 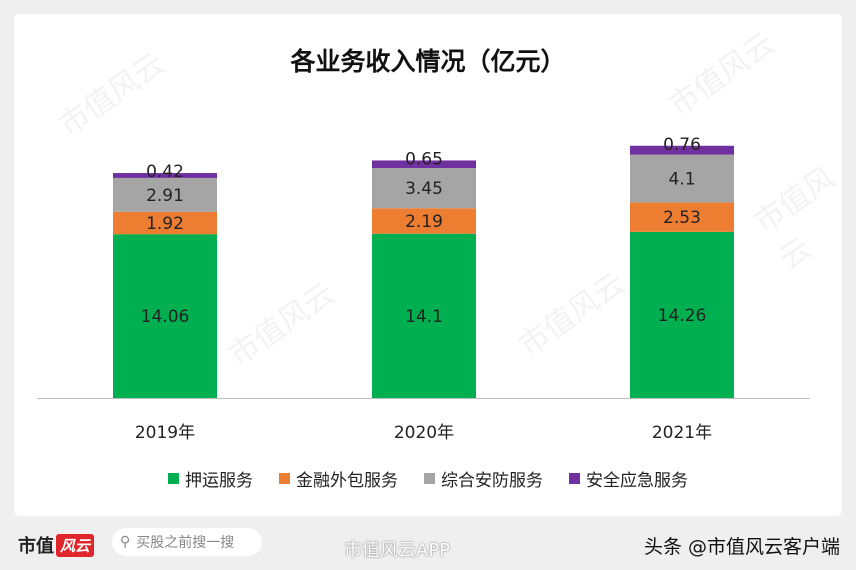 I want to click on footer: 市值 风云 ⚲ 买股之前搜一搜 市值风云APP 头条 @市值风云客户端, so click(x=428, y=545).